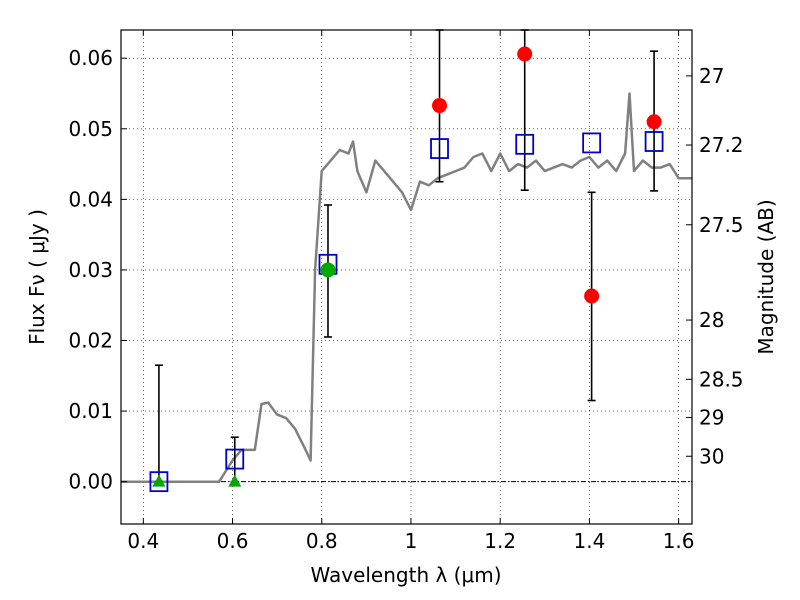  I want to click on right-ticks: 27 27.2 27.5 28 28.5 29 30, so click(715, 266).